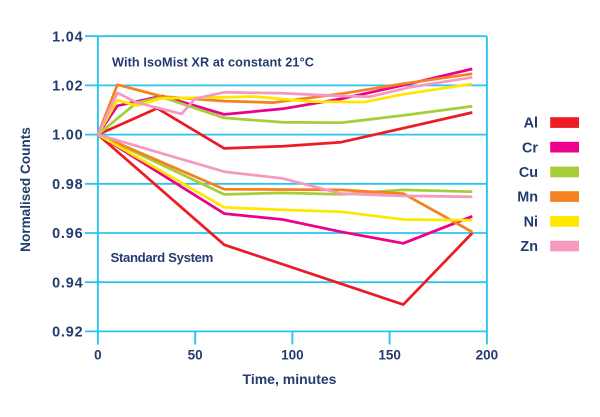 The height and width of the screenshot is (417, 600). What do you see at coordinates (162, 257) in the screenshot?
I see `svg-text: Standard System` at bounding box center [162, 257].